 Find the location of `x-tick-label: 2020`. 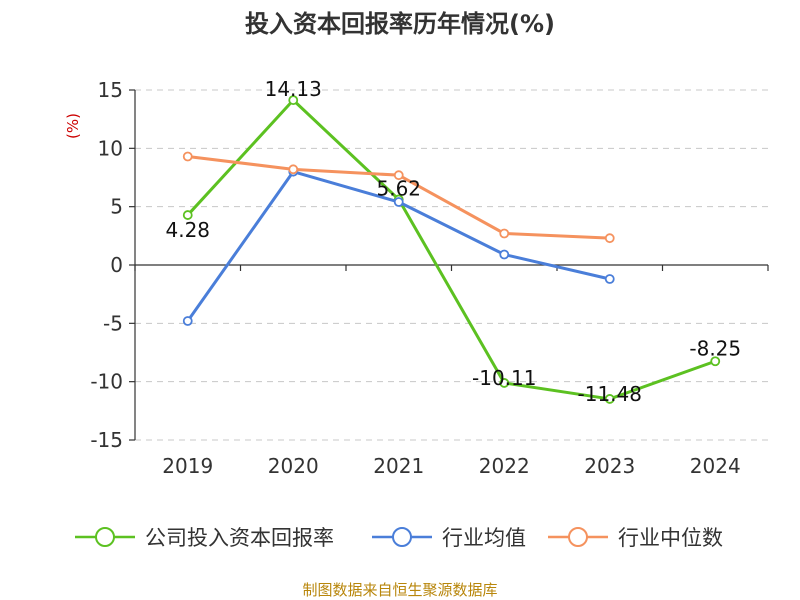

x-tick-label: 2020 is located at coordinates (293, 466).